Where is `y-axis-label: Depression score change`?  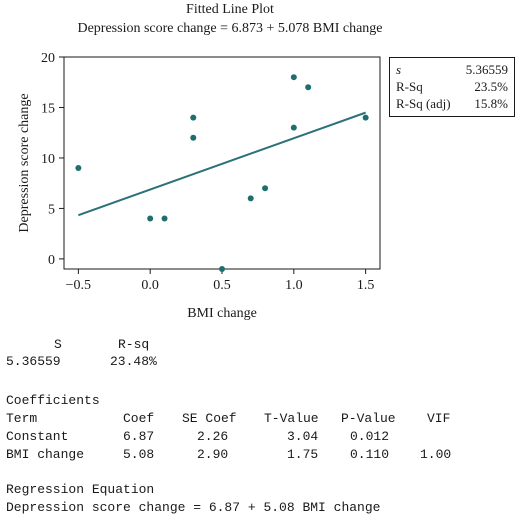 y-axis-label: Depression score change is located at coordinates (24, 162).